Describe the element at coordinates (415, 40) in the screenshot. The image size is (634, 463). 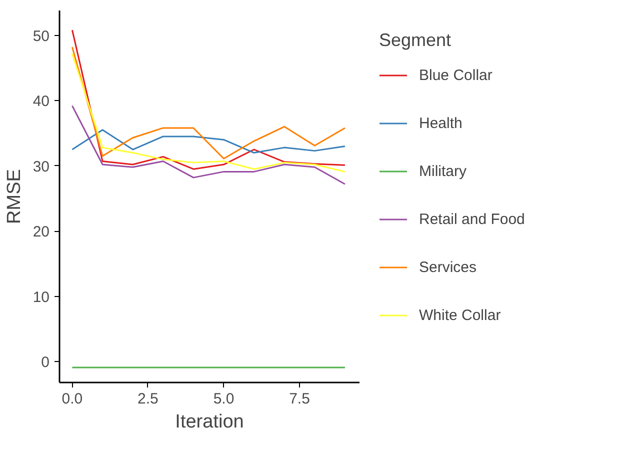
I see `legend-title: Segment` at that location.